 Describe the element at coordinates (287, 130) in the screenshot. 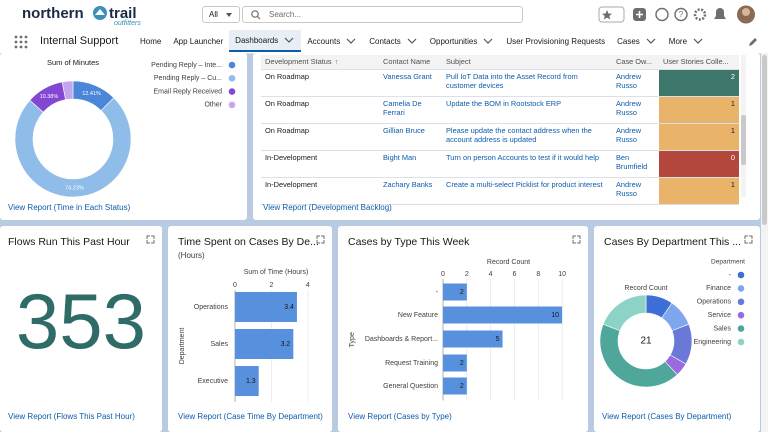

I see `cell-text: On Roadmap` at that location.